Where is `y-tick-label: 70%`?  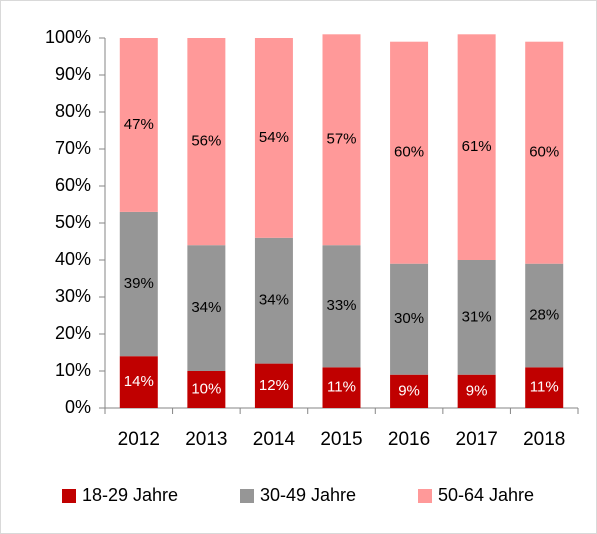 y-tick-label: 70% is located at coordinates (73, 148).